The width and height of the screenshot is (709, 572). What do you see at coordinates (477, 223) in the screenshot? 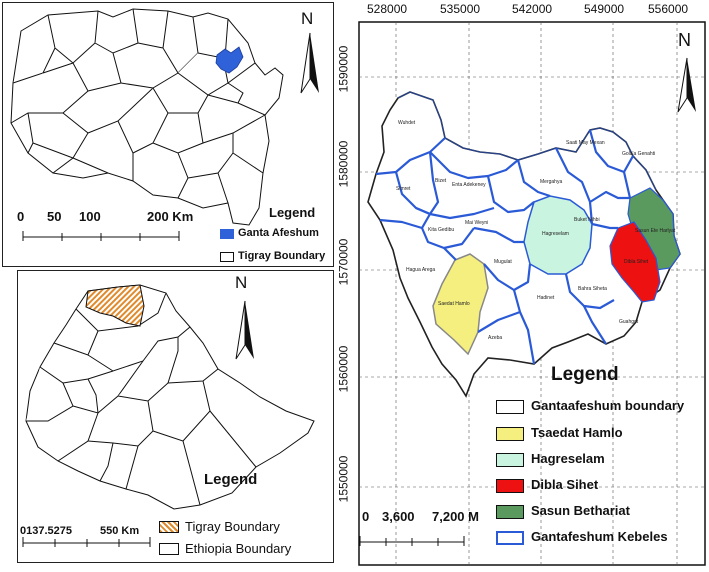
I see `kebele-label: Mai Weyni` at bounding box center [477, 223].